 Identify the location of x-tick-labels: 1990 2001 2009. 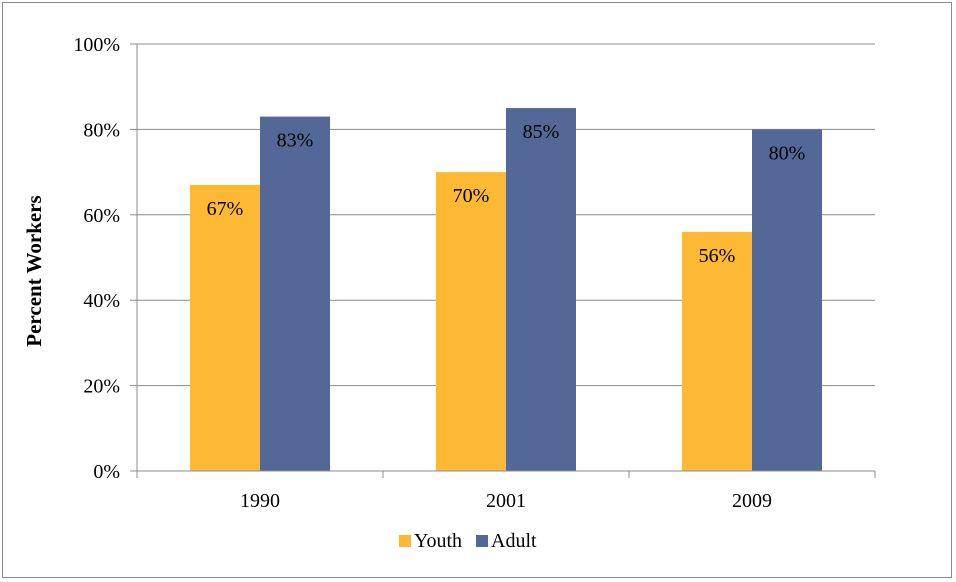
(506, 501).